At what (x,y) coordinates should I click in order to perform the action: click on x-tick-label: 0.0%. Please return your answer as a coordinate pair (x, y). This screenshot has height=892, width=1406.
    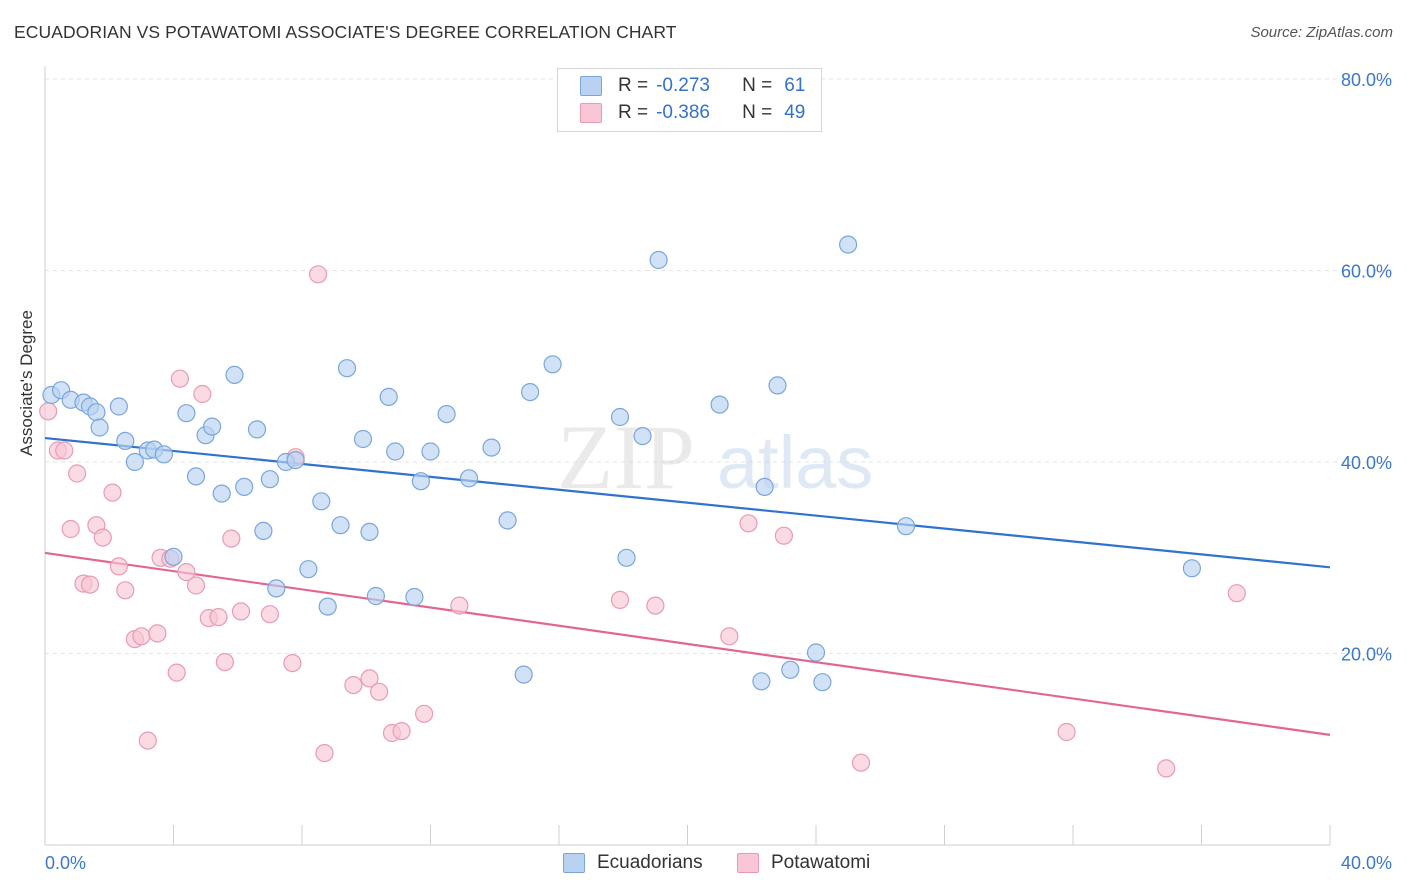
    Looking at the image, I should click on (65, 863).